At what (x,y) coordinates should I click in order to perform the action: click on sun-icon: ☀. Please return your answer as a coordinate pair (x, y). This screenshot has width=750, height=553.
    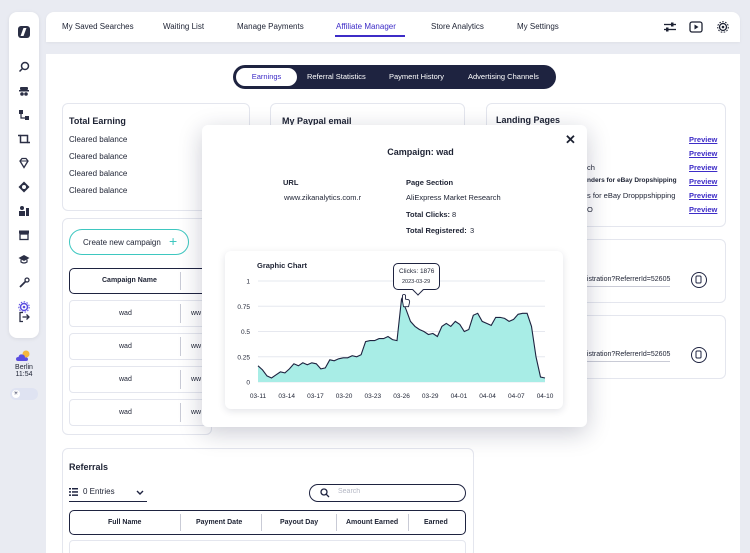
    Looking at the image, I should click on (16, 394).